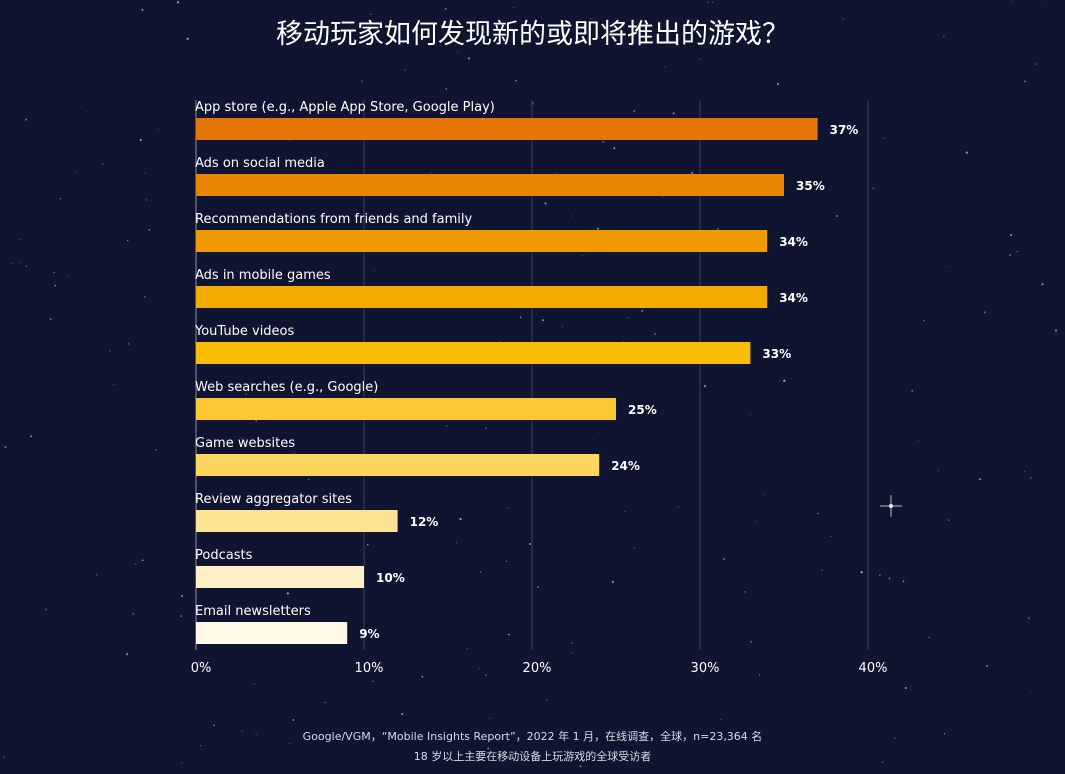 This screenshot has height=774, width=1065. I want to click on category-label: YouTube videos, so click(244, 331).